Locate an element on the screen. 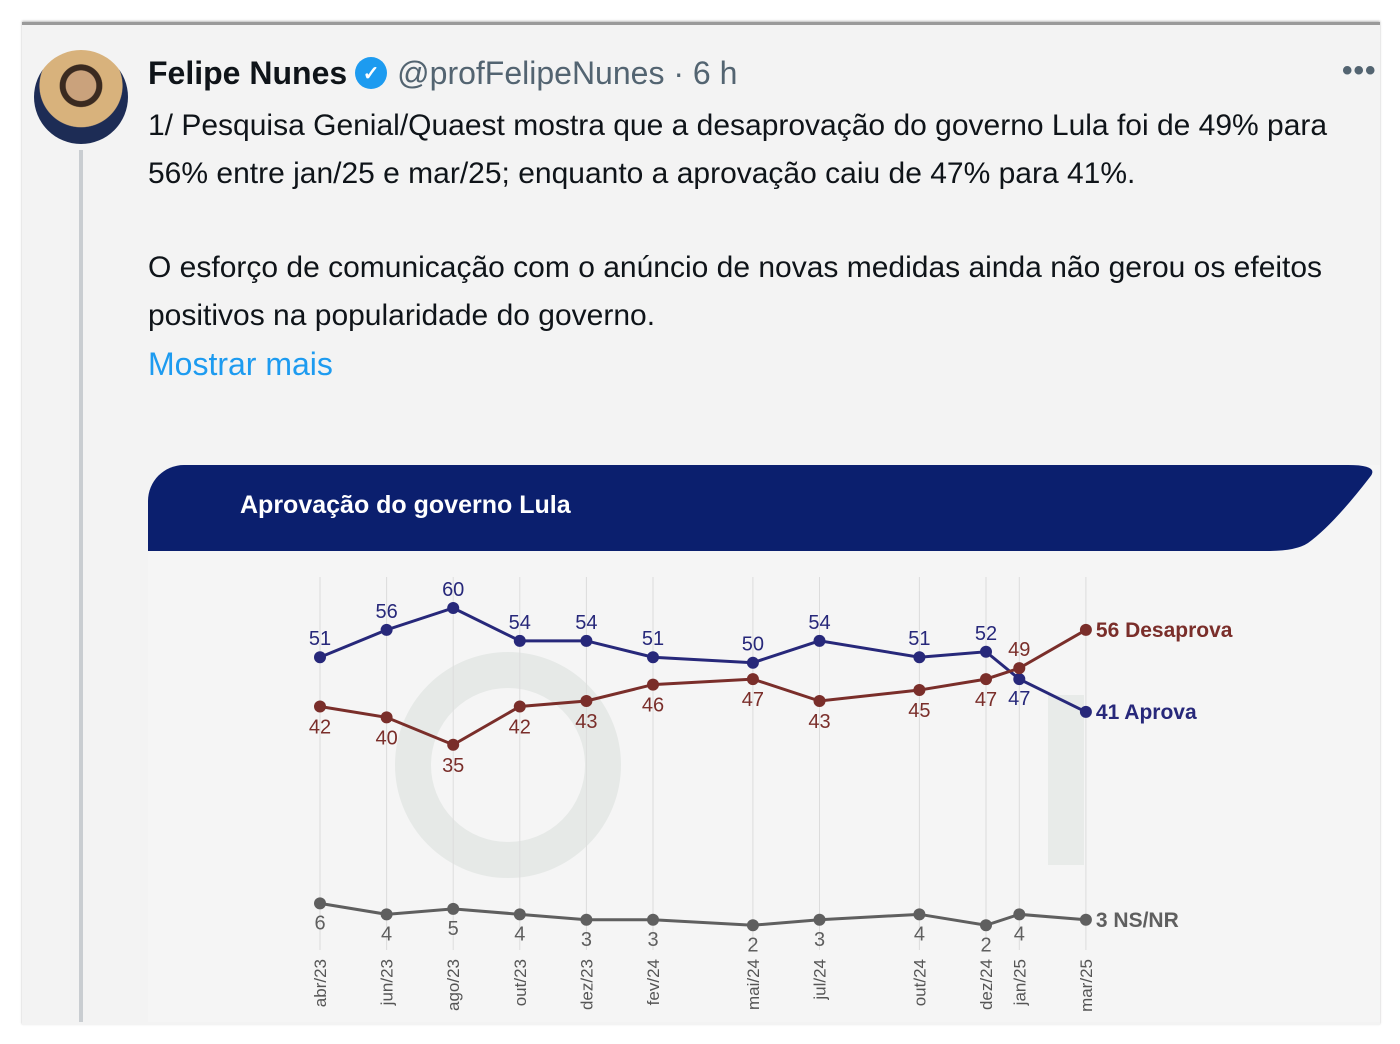  x-tick-label: jun/23 is located at coordinates (387, 982).